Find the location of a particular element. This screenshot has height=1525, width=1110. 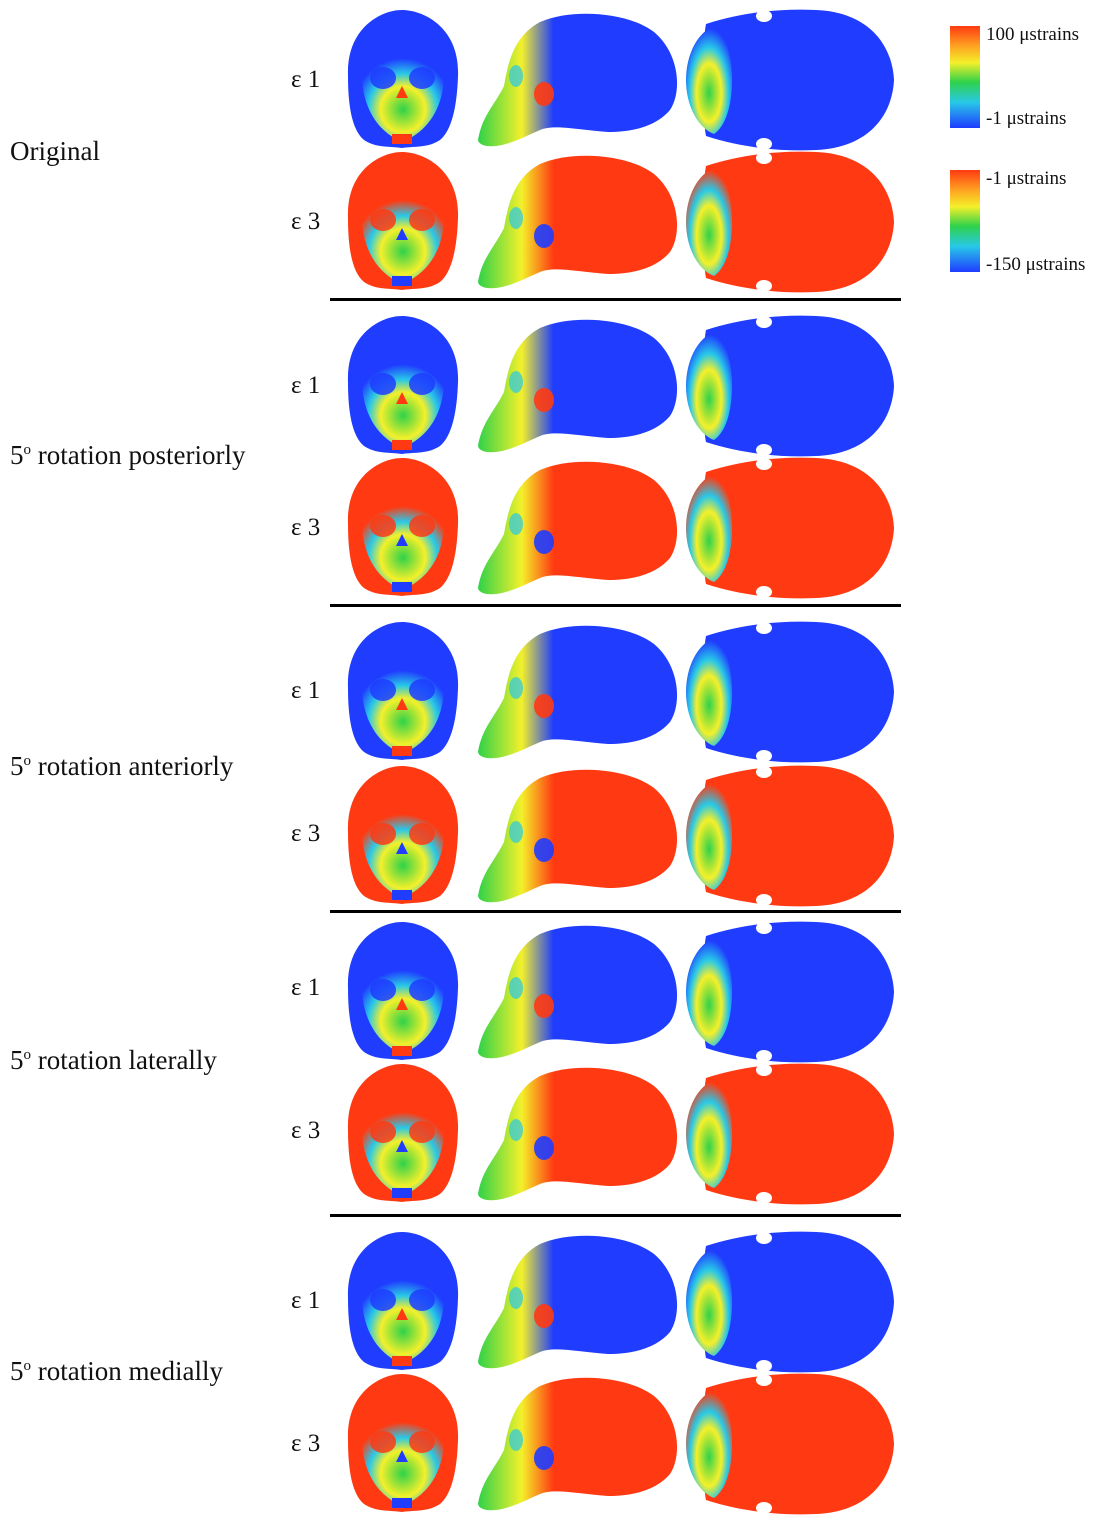

condition-label-anteriorly: 5o rotation anteriorly is located at coordinates (121, 766).